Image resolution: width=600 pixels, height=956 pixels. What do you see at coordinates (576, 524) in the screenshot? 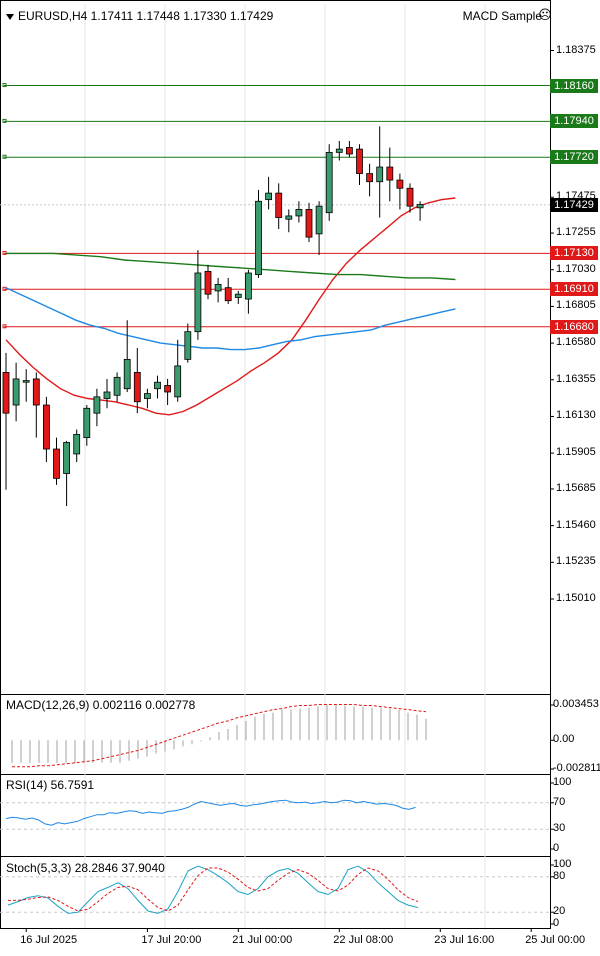
I see `price-tick-label: 1.15460` at bounding box center [576, 524].